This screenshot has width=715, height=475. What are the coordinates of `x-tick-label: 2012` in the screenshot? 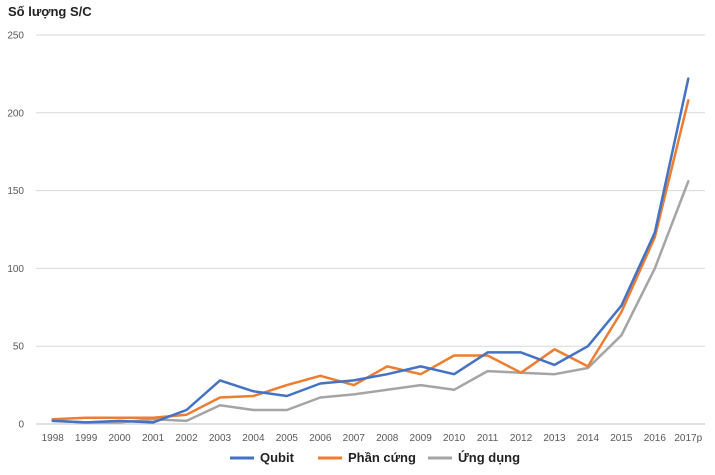 It's located at (521, 438).